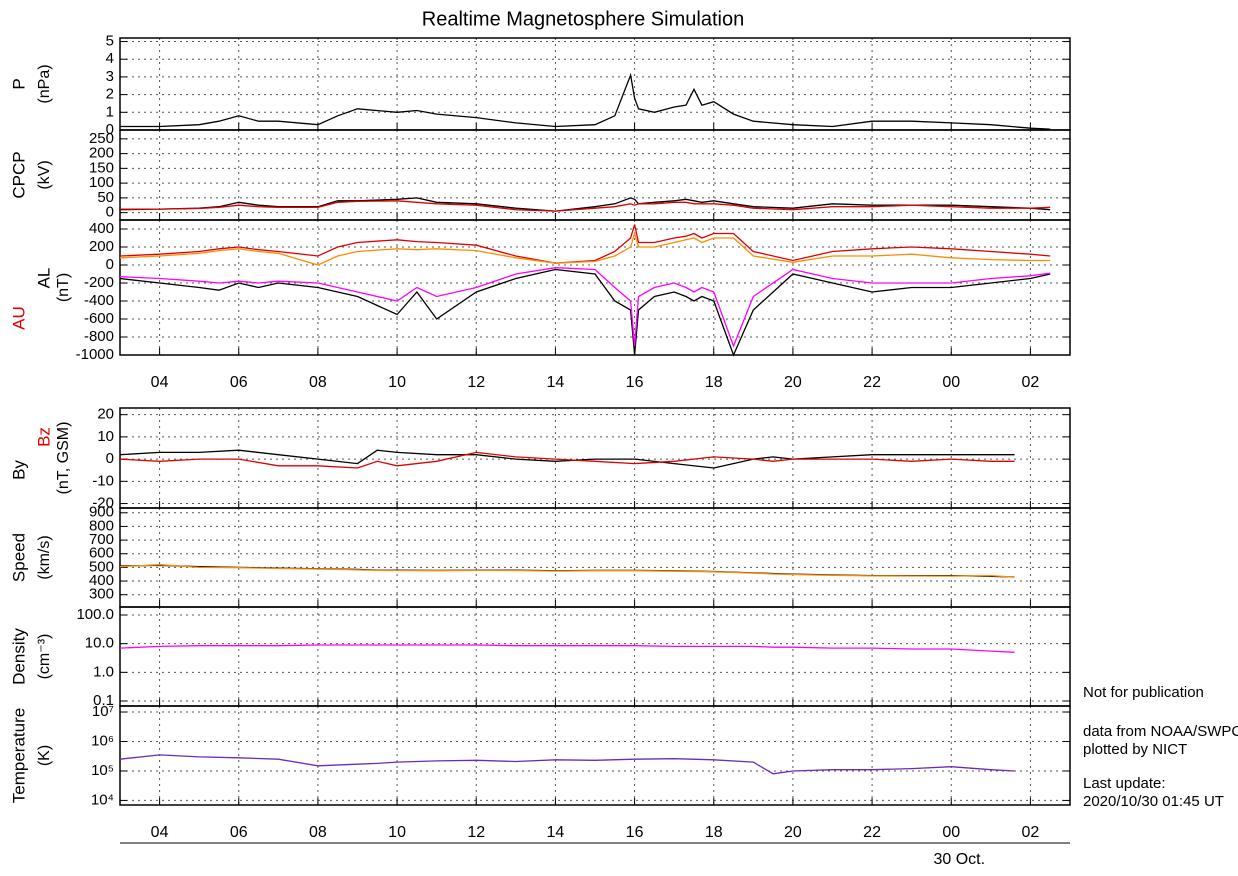 The width and height of the screenshot is (1238, 876). I want to click on y-axis-unit: (kV), so click(44, 174).